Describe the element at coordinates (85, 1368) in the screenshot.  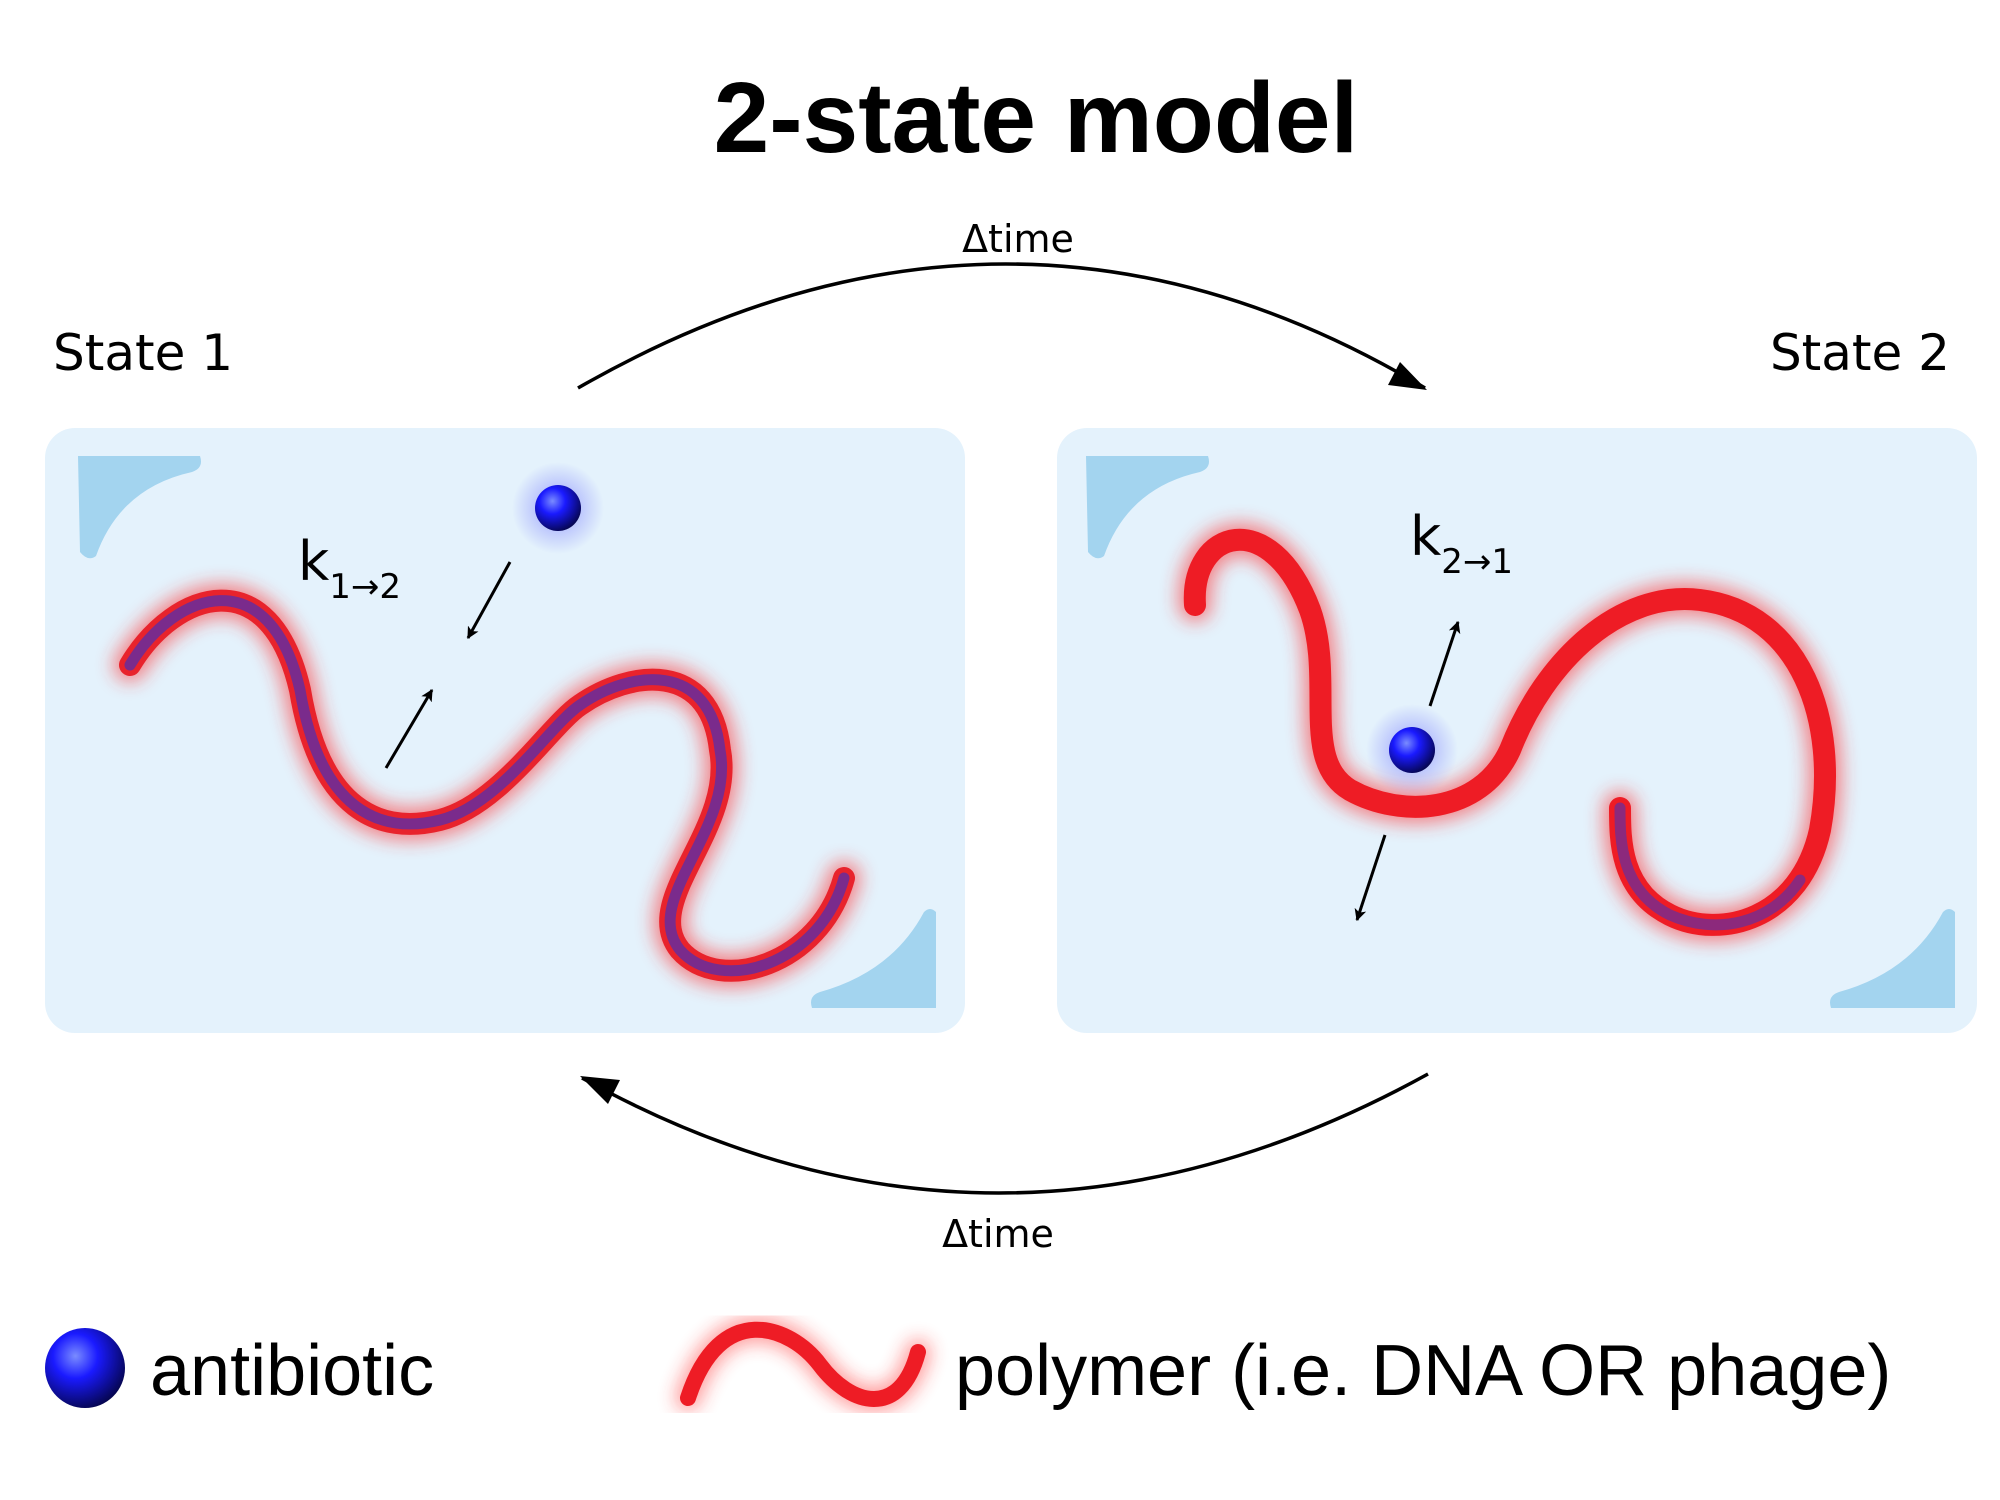
I see `legend-antibiotic-icon` at that location.